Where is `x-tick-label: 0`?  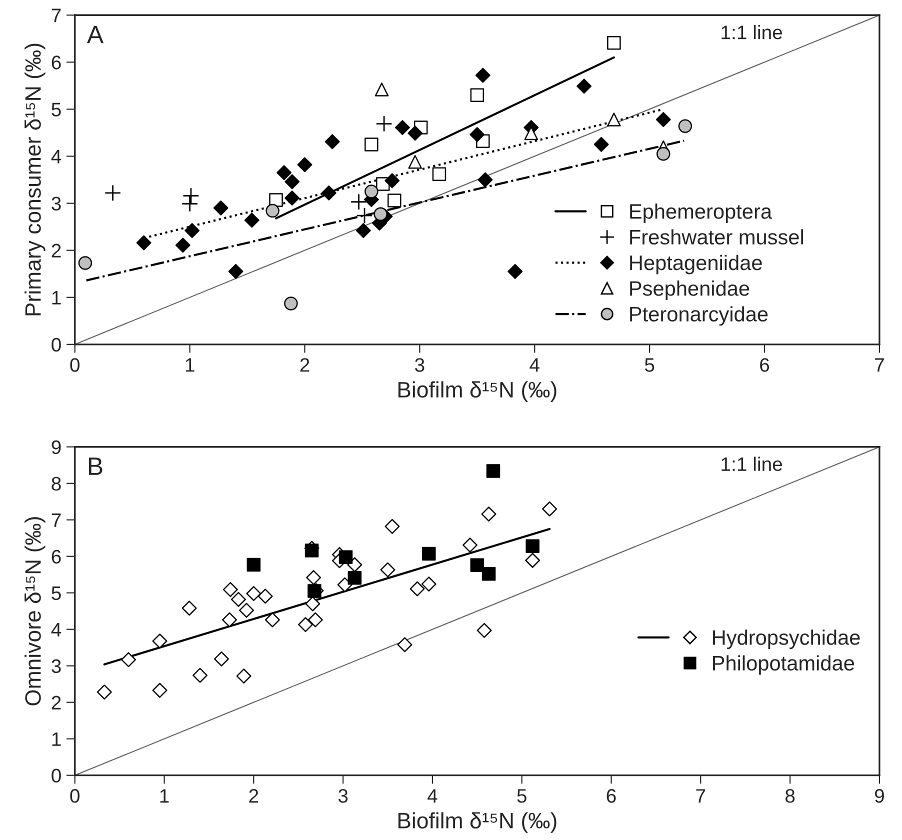
x-tick-label: 0 is located at coordinates (75, 365).